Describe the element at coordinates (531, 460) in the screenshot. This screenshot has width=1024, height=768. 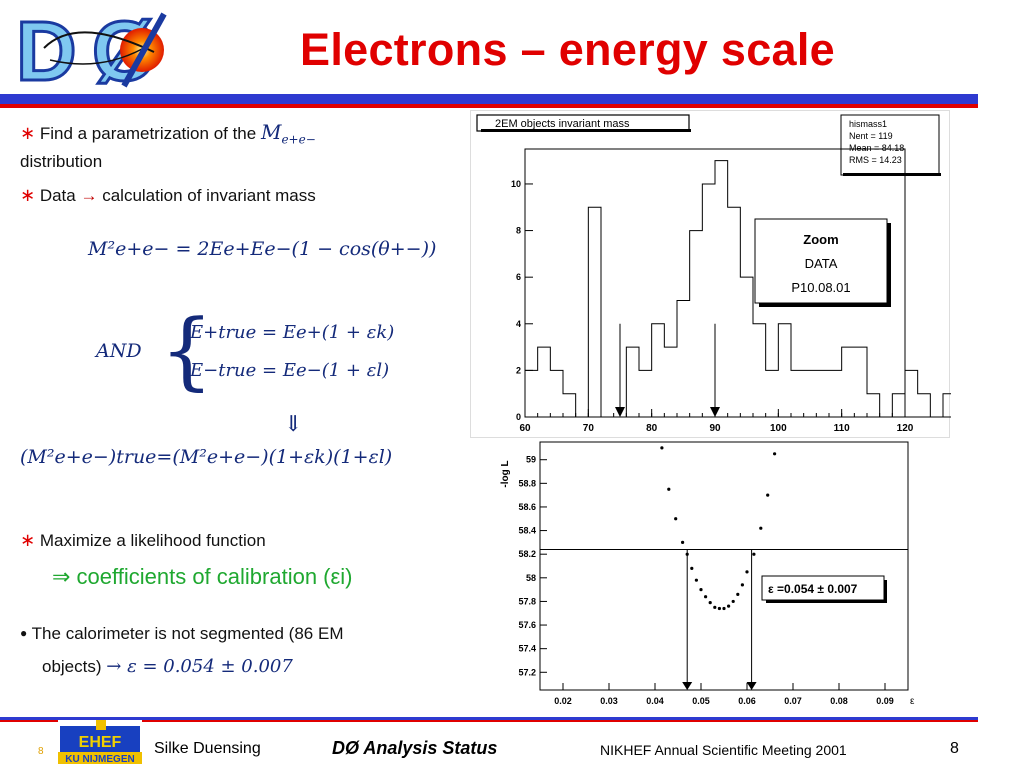
I see `lik-y-tick-label: 59` at that location.